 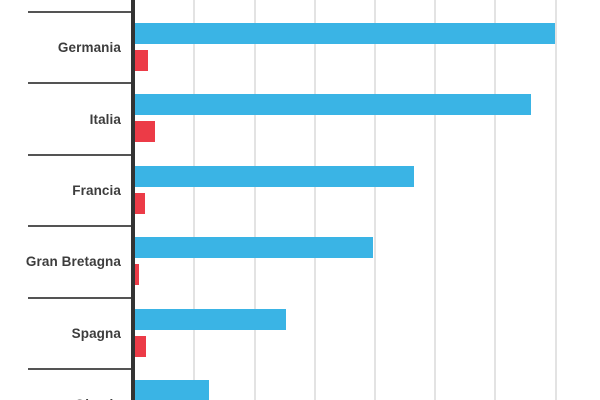 I want to click on category-label: Italia, so click(x=105, y=119).